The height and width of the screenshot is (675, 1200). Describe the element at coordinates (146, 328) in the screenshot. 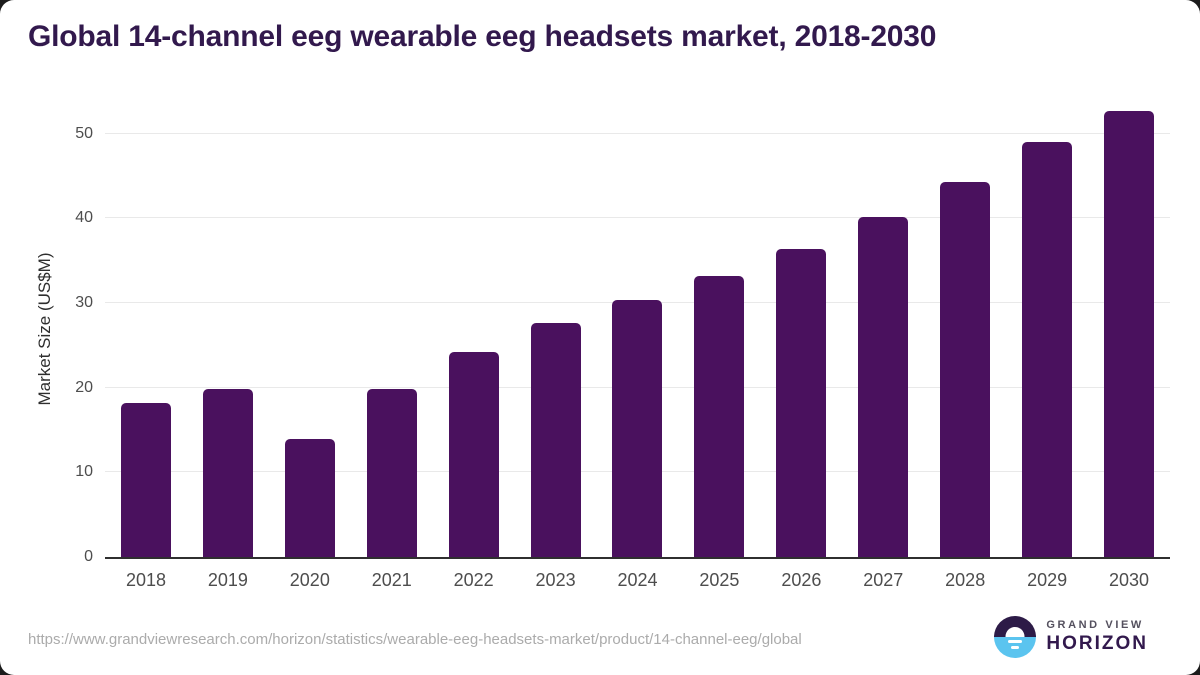

I see `bar-slot-2018` at that location.